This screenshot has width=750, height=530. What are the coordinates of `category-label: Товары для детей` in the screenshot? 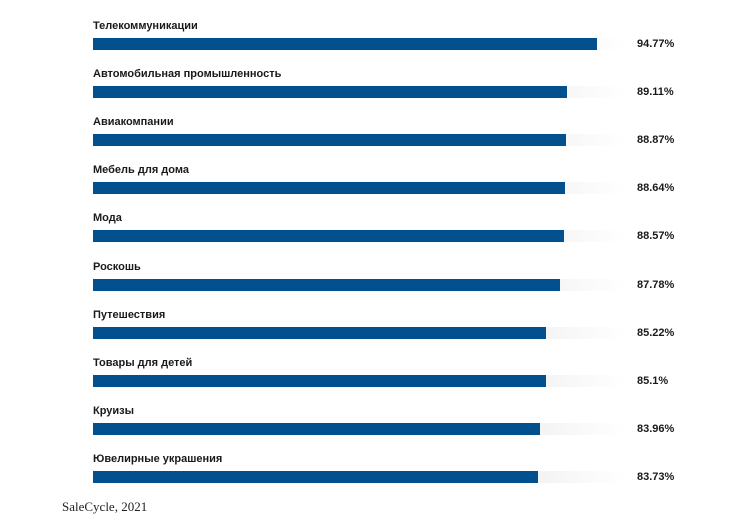 It's located at (143, 362).